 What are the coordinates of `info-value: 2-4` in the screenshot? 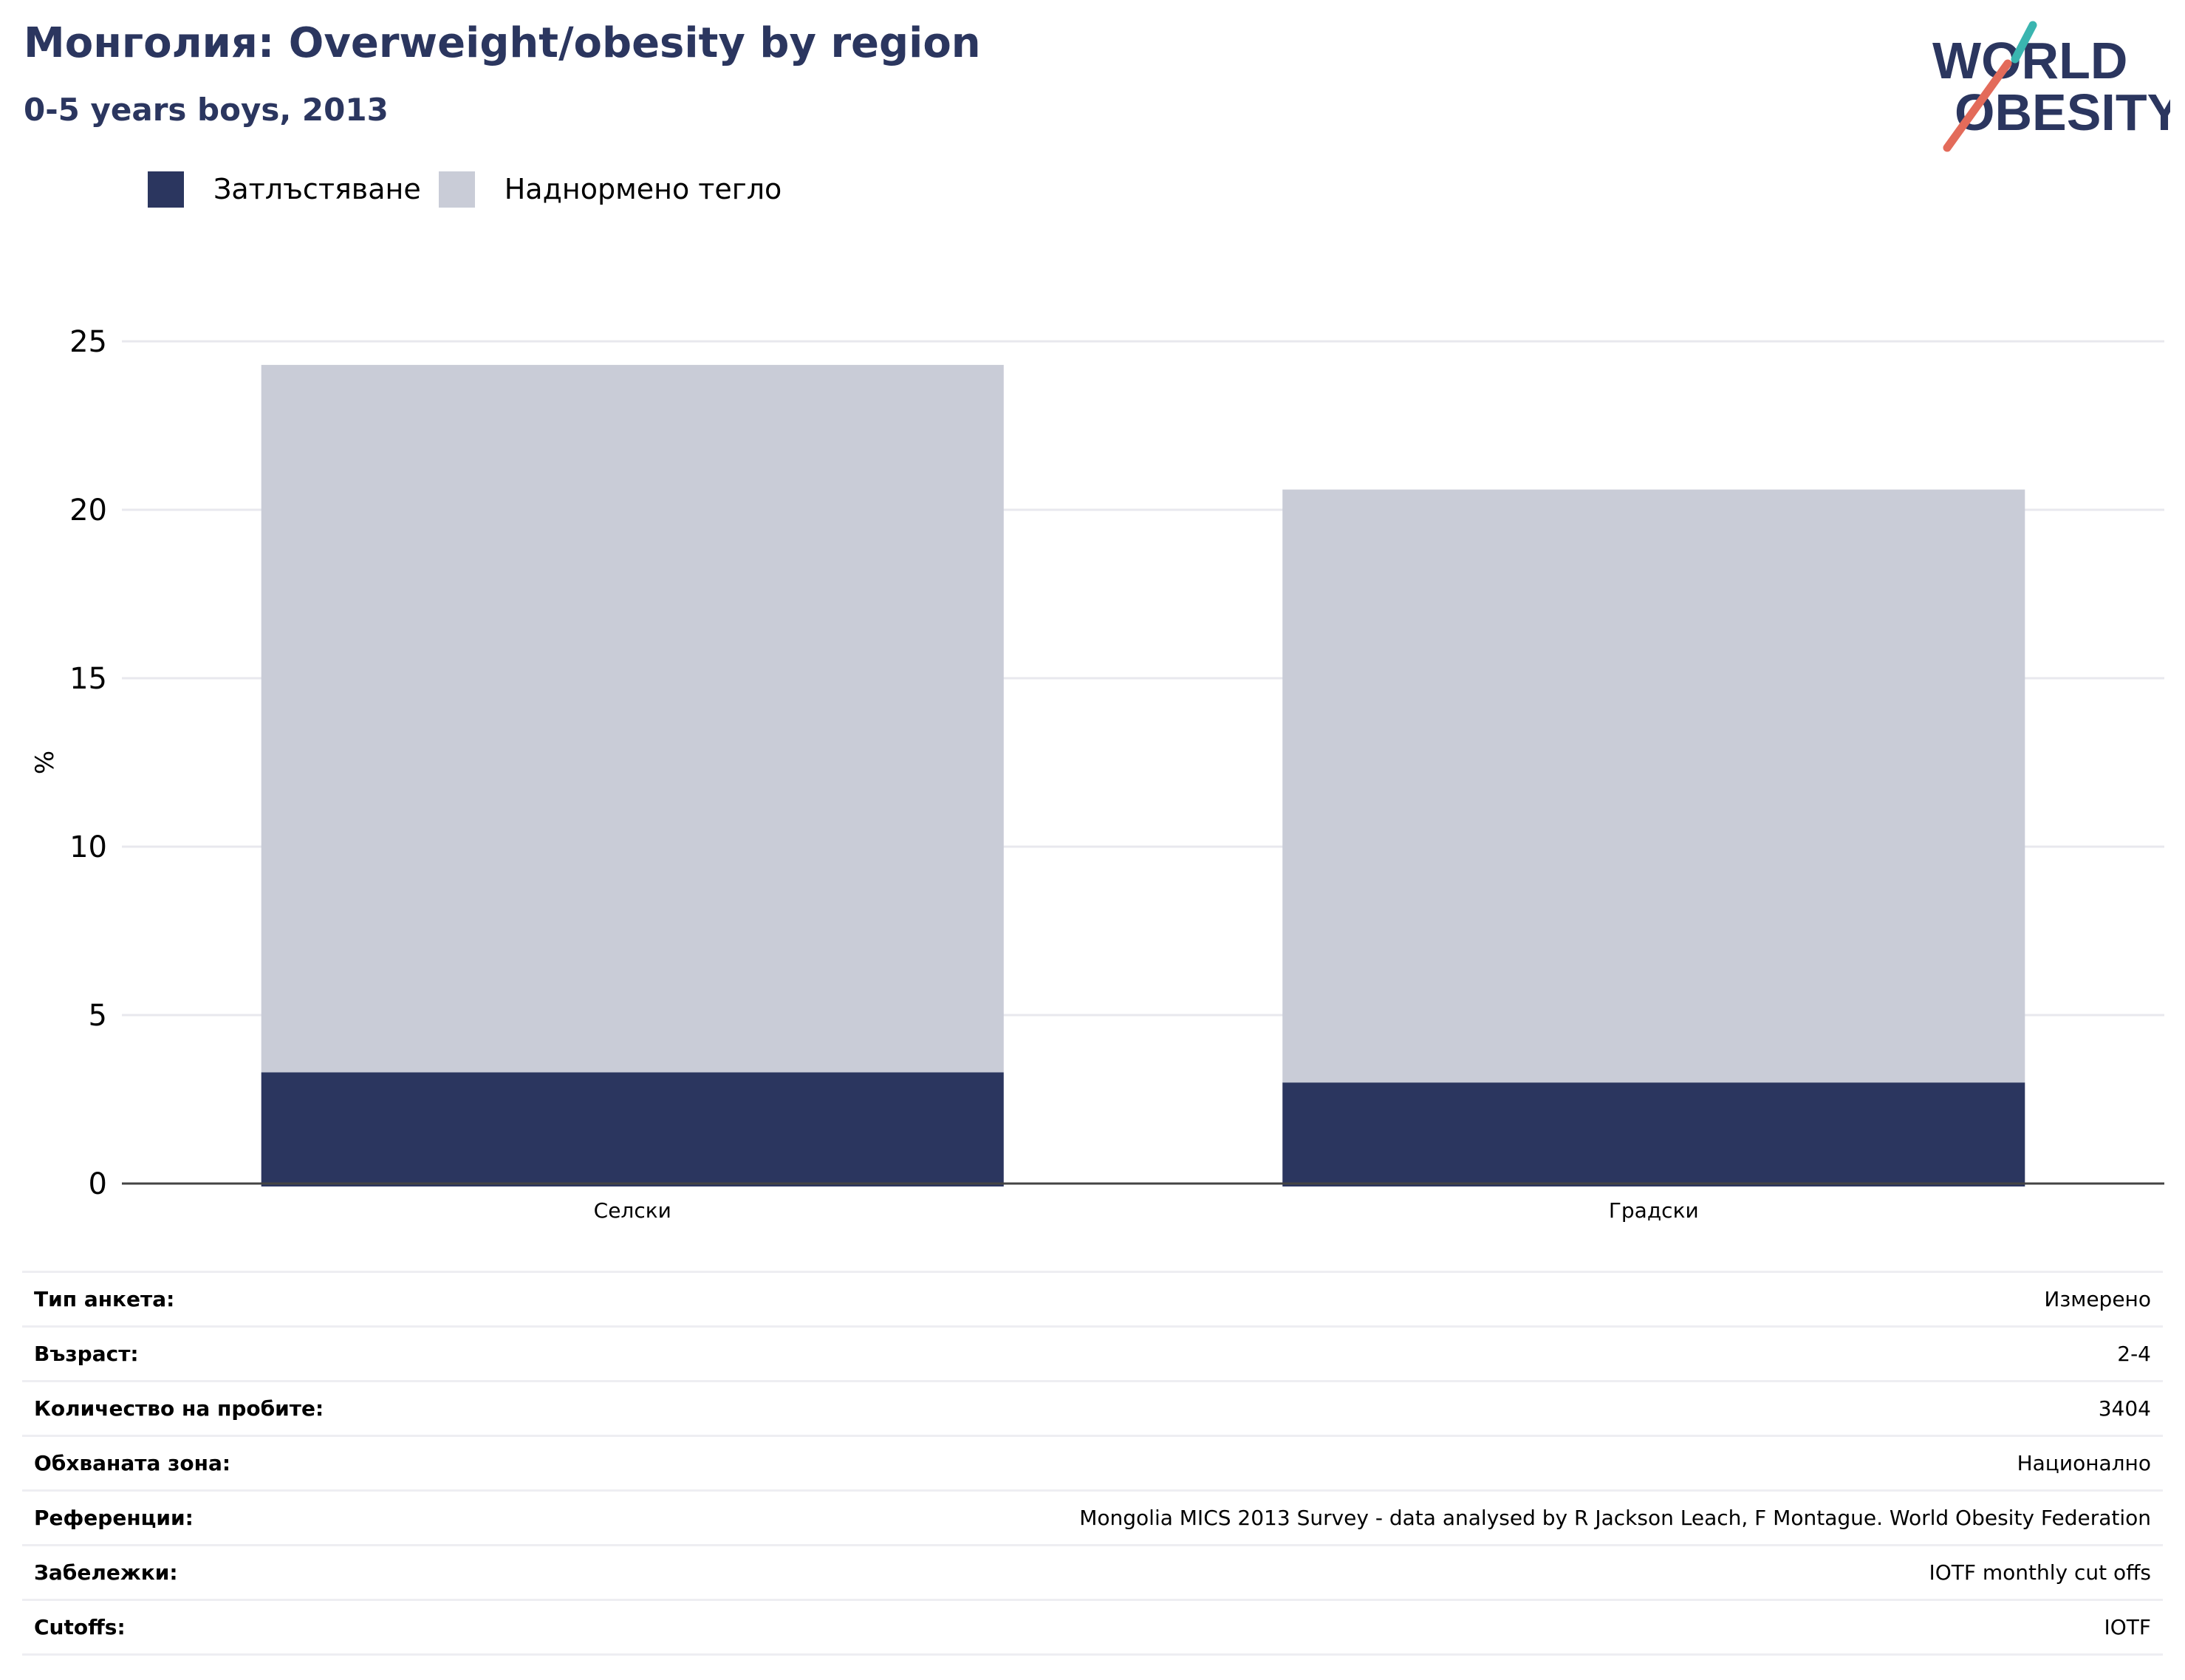 It's located at (1330, 1353).